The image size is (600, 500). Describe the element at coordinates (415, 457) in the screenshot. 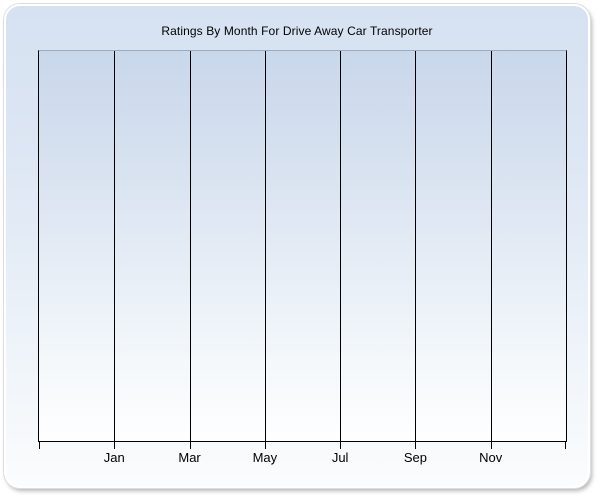

I see `x-axis-label: Sep` at that location.